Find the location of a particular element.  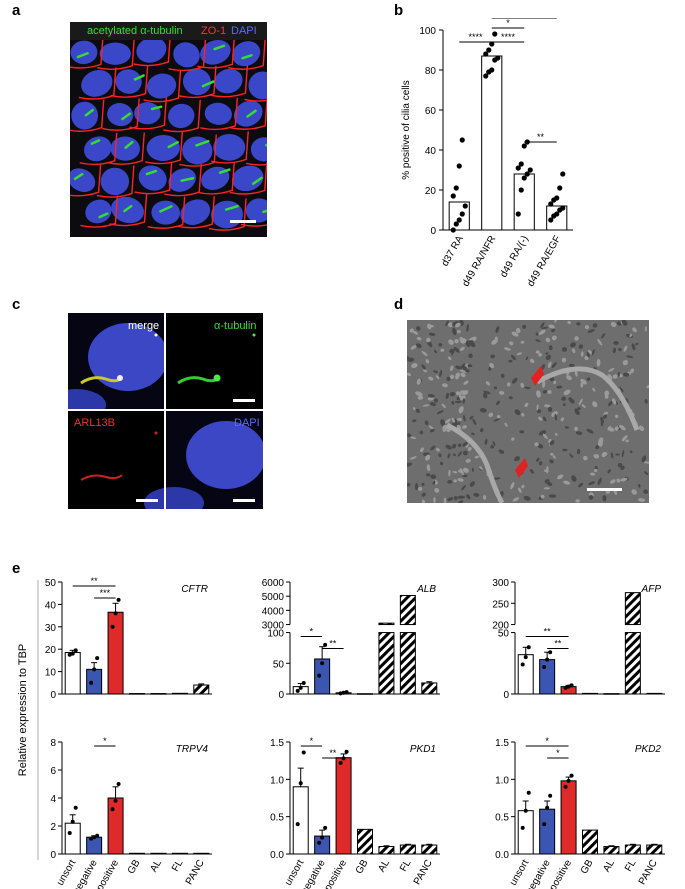

y-tick-label: 80 is located at coordinates (431, 71).